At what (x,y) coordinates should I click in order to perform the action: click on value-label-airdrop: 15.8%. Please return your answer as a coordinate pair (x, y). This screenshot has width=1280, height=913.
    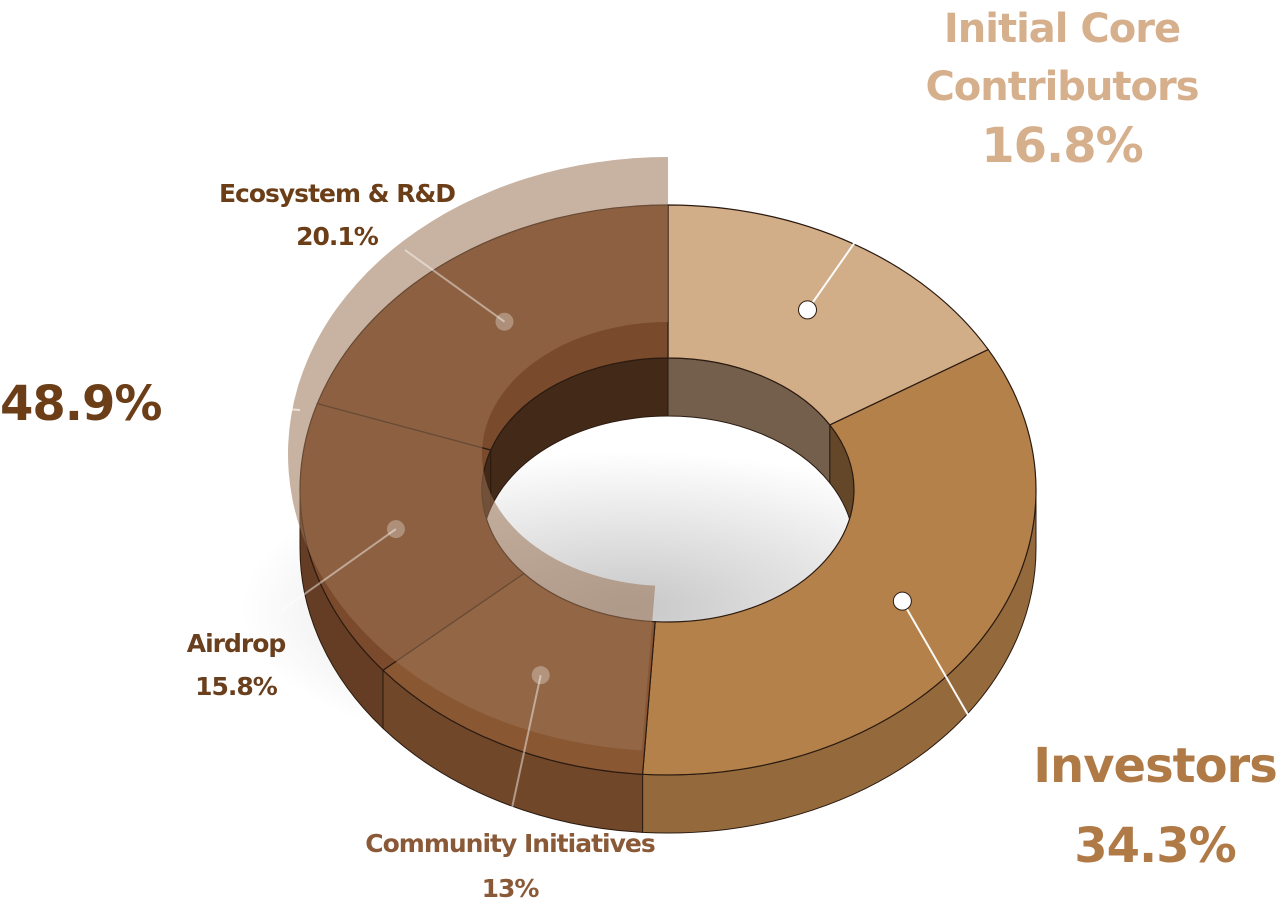
    Looking at the image, I should click on (236, 686).